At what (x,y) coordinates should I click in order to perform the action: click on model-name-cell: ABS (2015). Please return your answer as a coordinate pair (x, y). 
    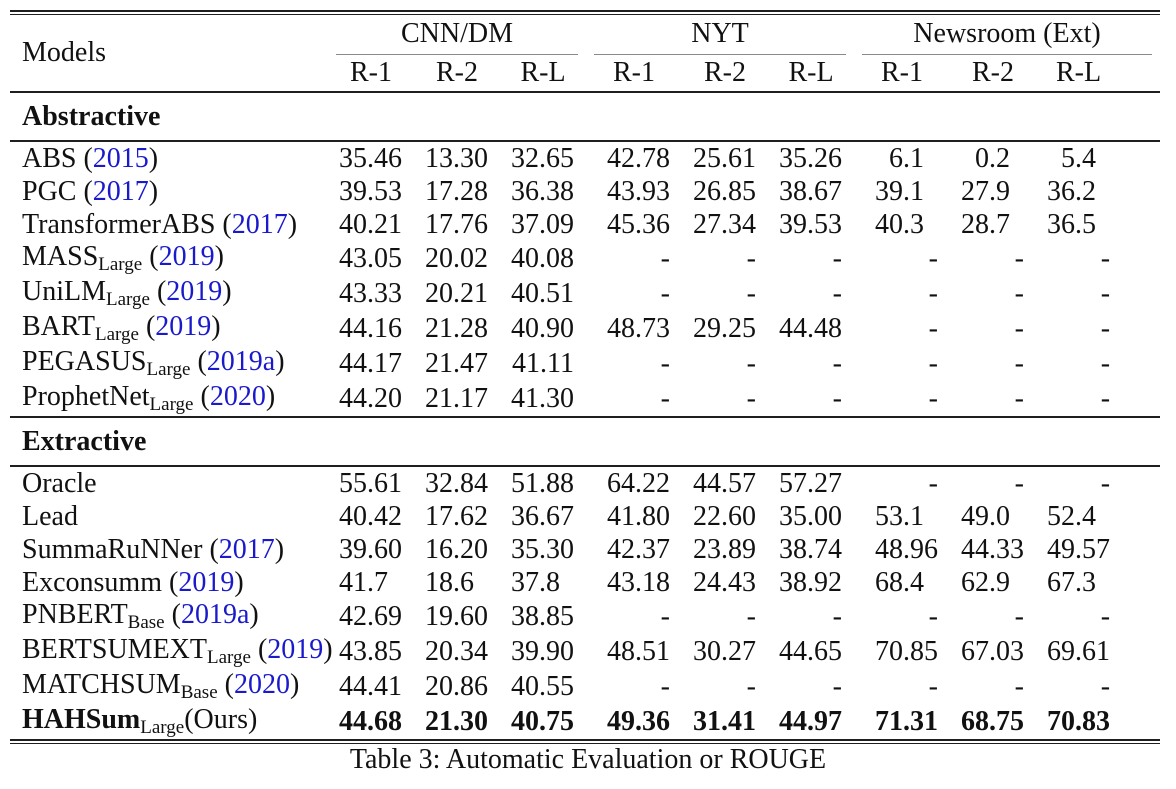
    Looking at the image, I should click on (90, 158).